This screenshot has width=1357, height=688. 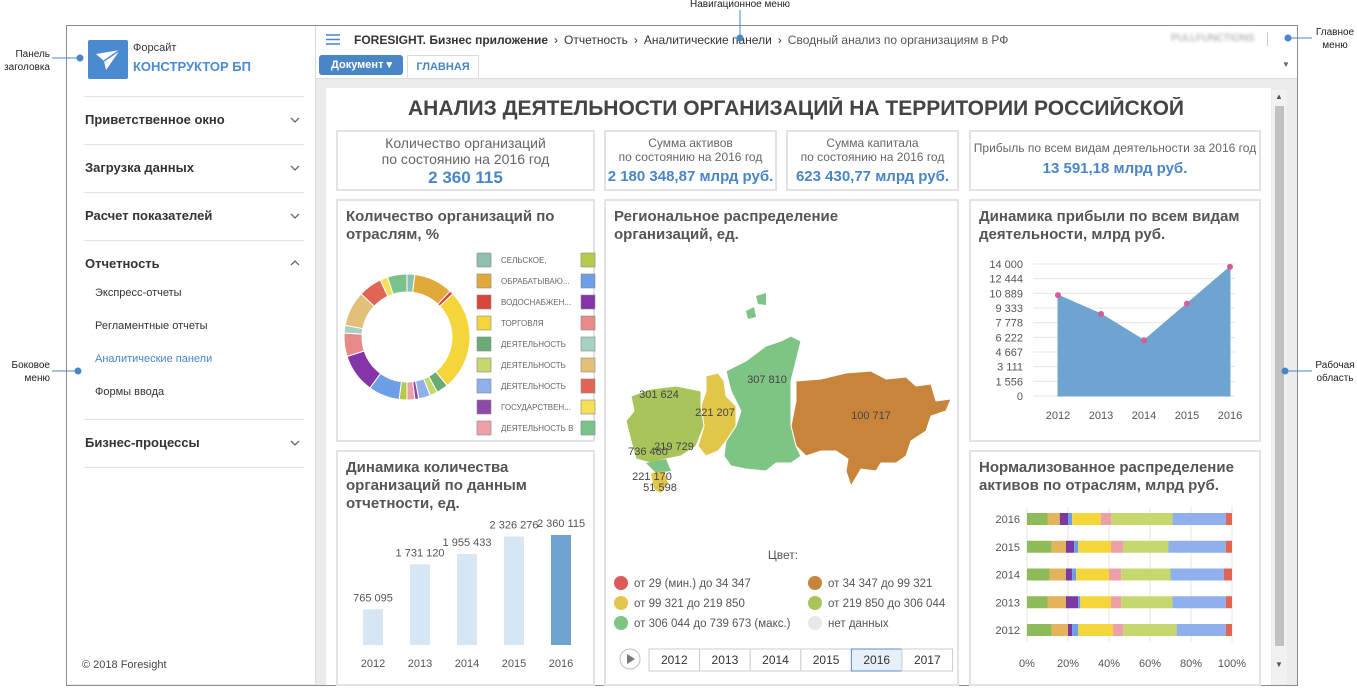 What do you see at coordinates (361, 65) in the screenshot?
I see `document-button: Документ ▾` at bounding box center [361, 65].